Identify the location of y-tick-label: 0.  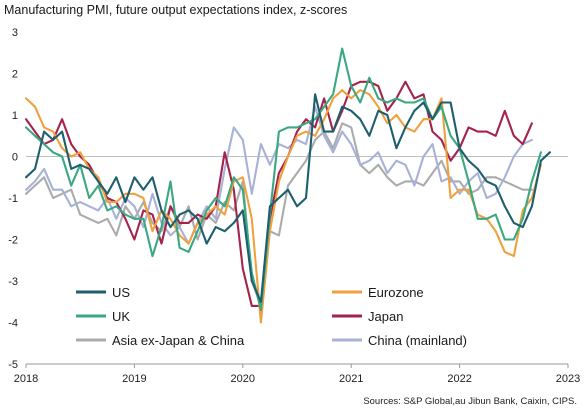
(15, 158).